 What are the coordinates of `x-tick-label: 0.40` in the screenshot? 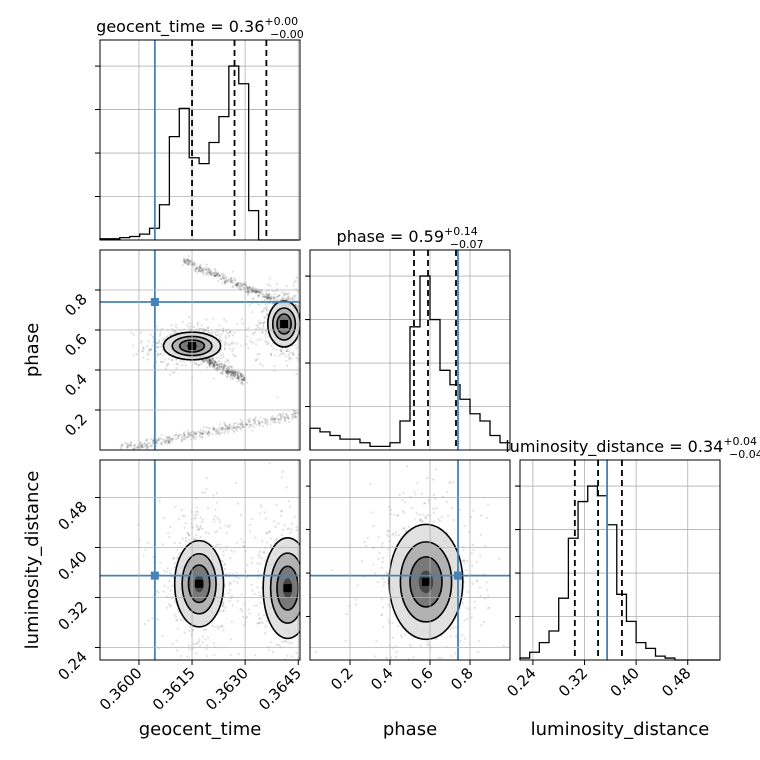 It's located at (625, 682).